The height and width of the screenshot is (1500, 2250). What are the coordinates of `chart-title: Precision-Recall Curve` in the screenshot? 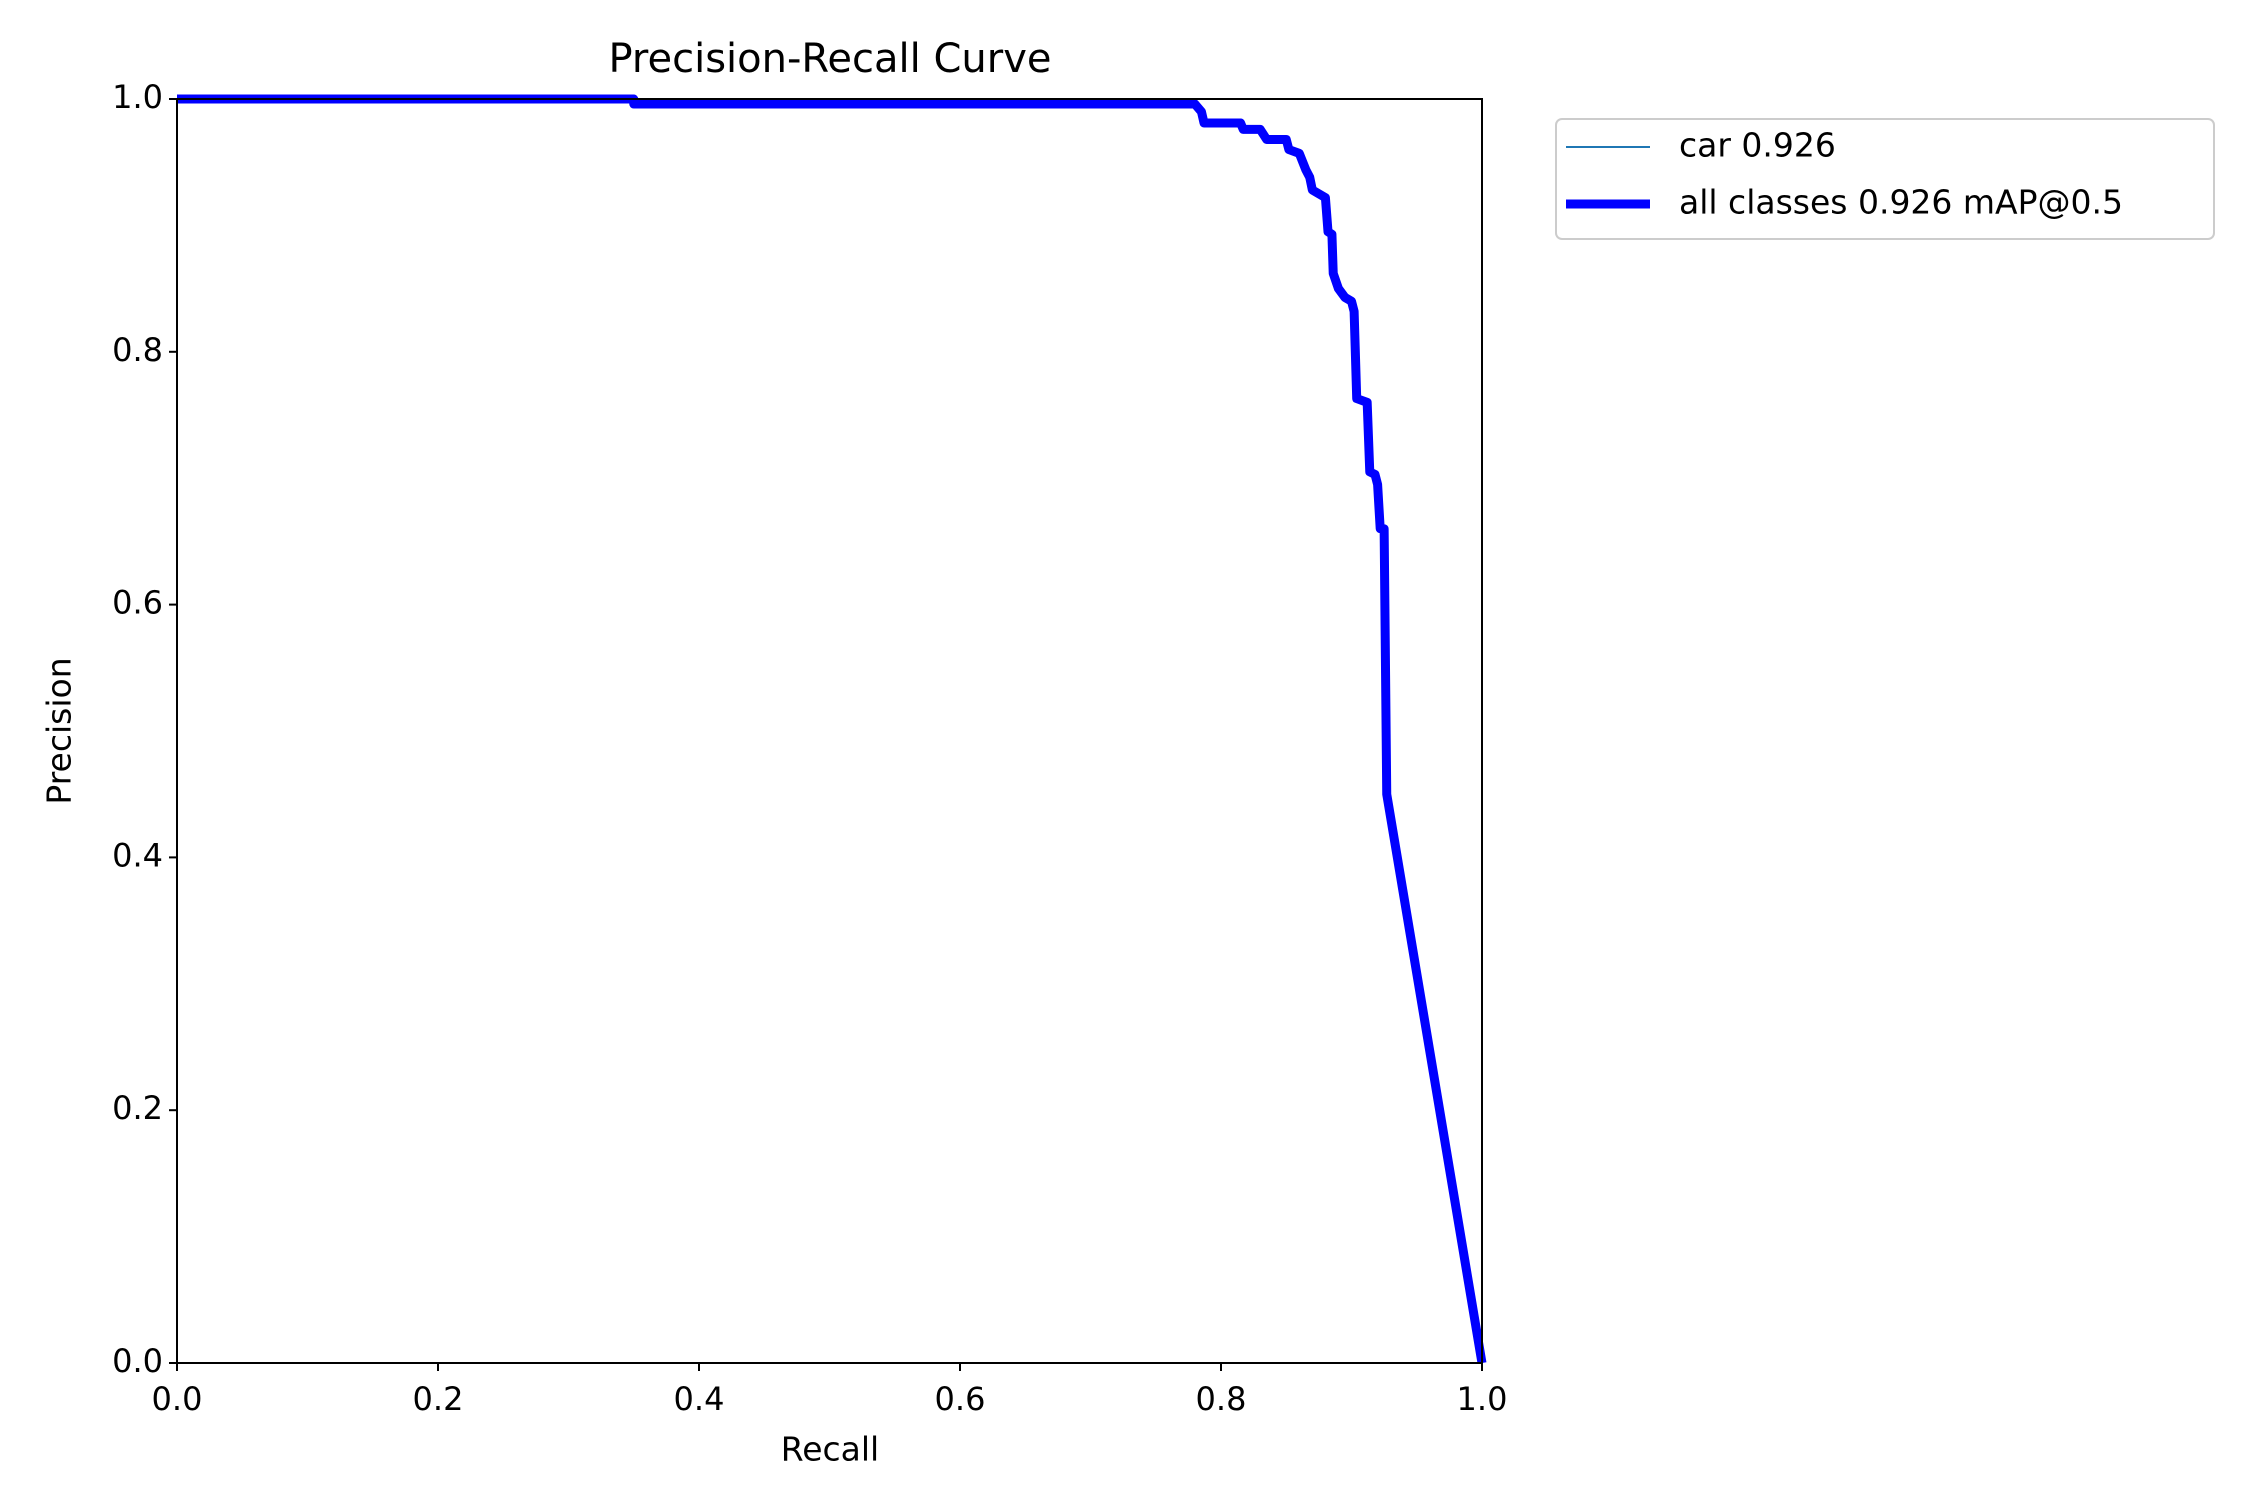 It's located at (830, 59).